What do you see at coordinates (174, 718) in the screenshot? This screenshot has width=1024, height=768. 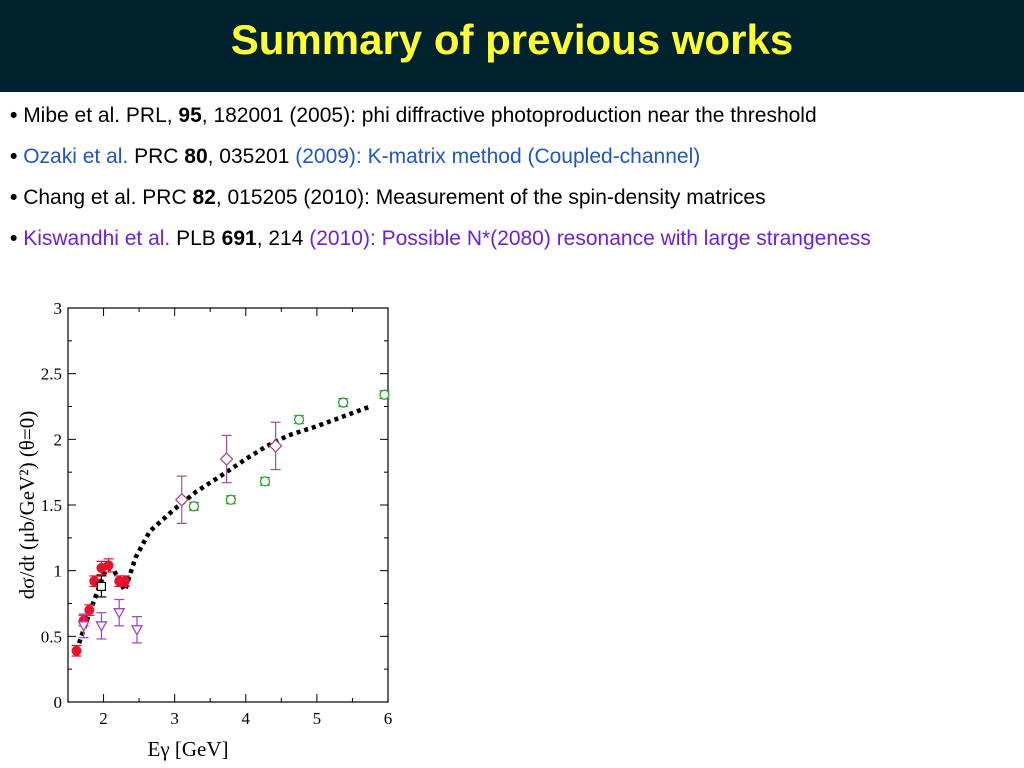 I see `x-tick-label: 3` at bounding box center [174, 718].